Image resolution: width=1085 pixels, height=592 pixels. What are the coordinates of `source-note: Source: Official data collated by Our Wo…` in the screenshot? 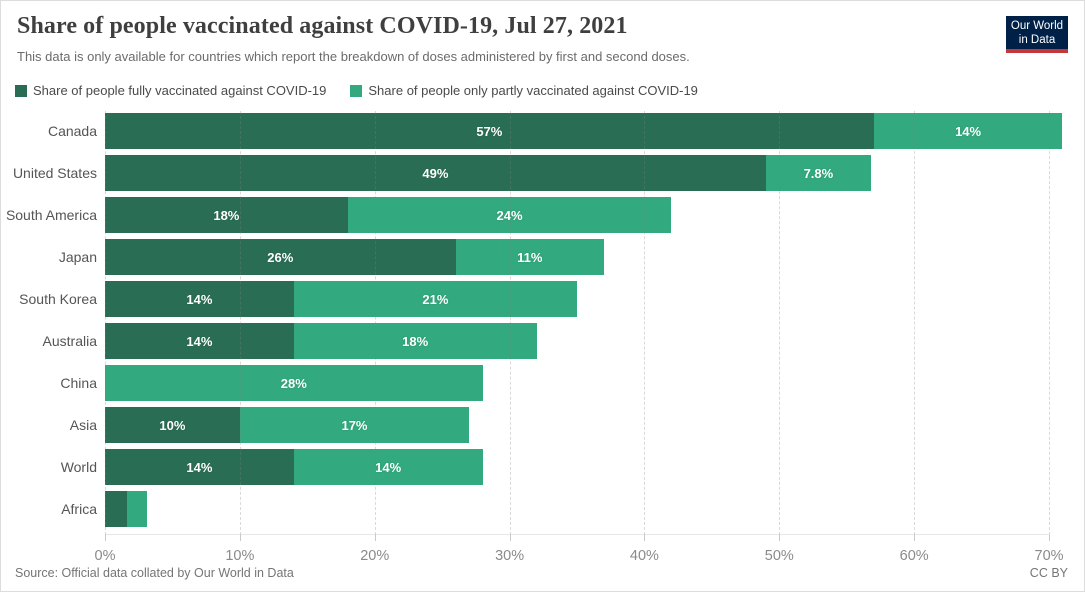 It's located at (154, 573).